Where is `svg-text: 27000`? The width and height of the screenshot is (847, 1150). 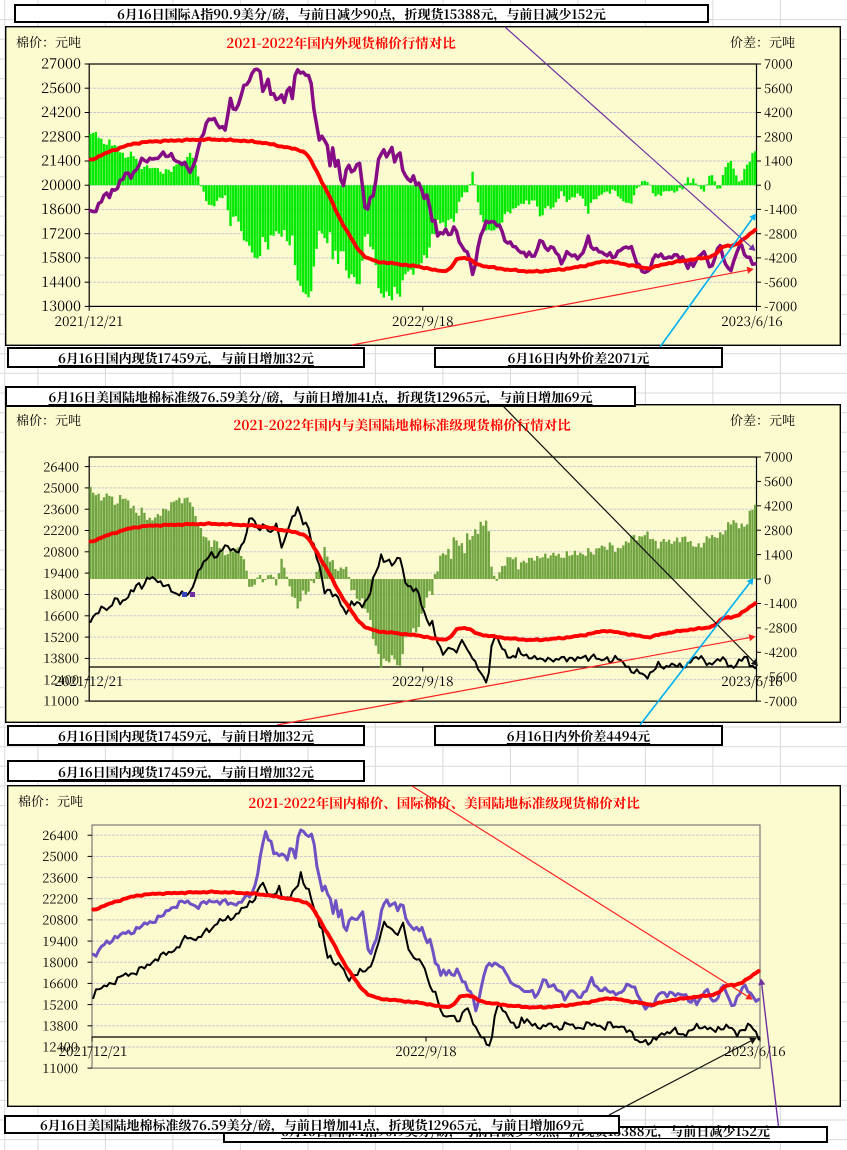
svg-text: 27000 is located at coordinates (61, 63).